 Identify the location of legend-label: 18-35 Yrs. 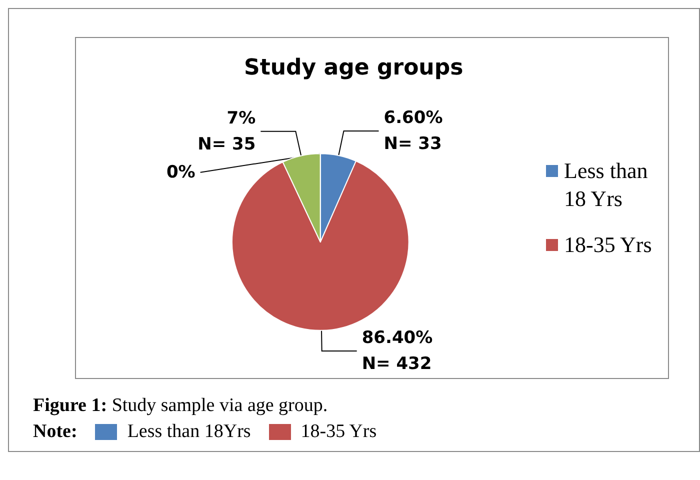
(608, 245).